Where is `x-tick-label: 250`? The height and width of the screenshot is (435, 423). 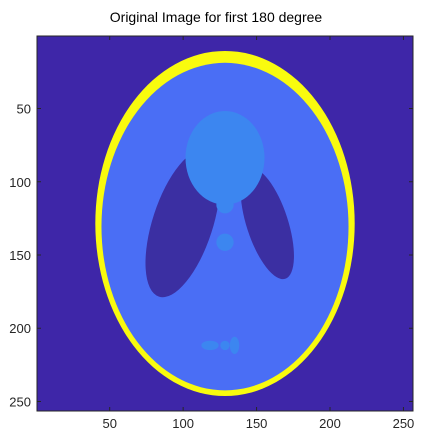 x-tick-label: 250 is located at coordinates (404, 423).